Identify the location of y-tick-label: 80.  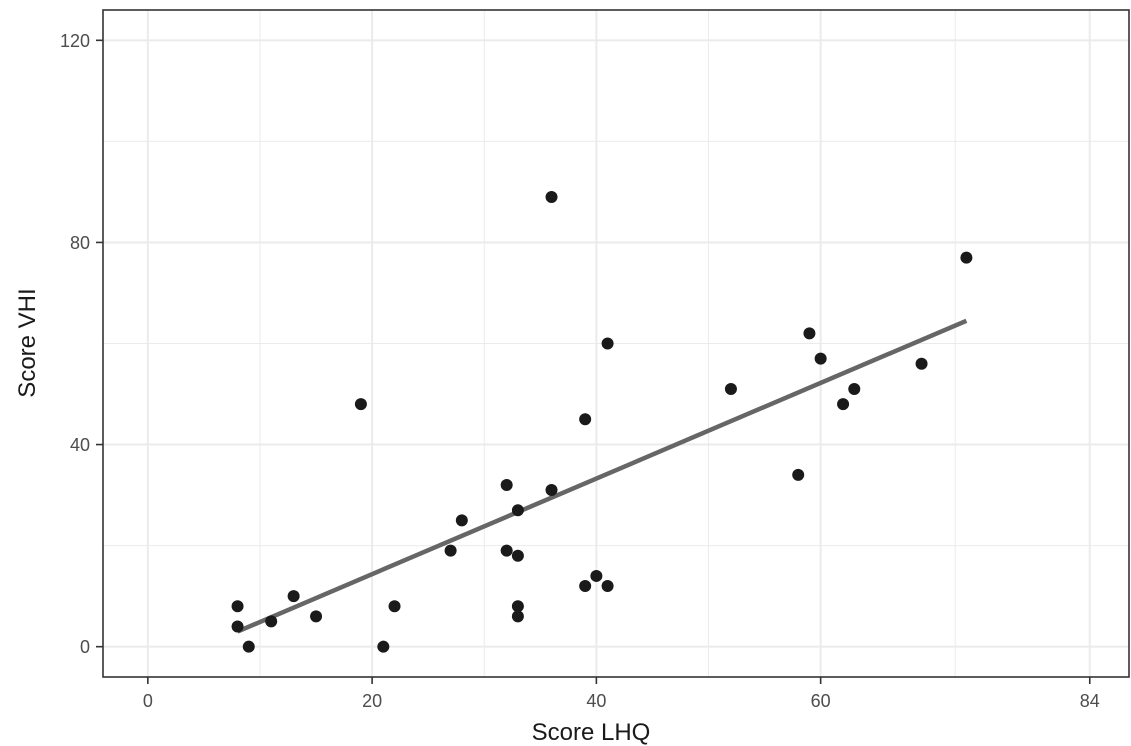
(80, 243).